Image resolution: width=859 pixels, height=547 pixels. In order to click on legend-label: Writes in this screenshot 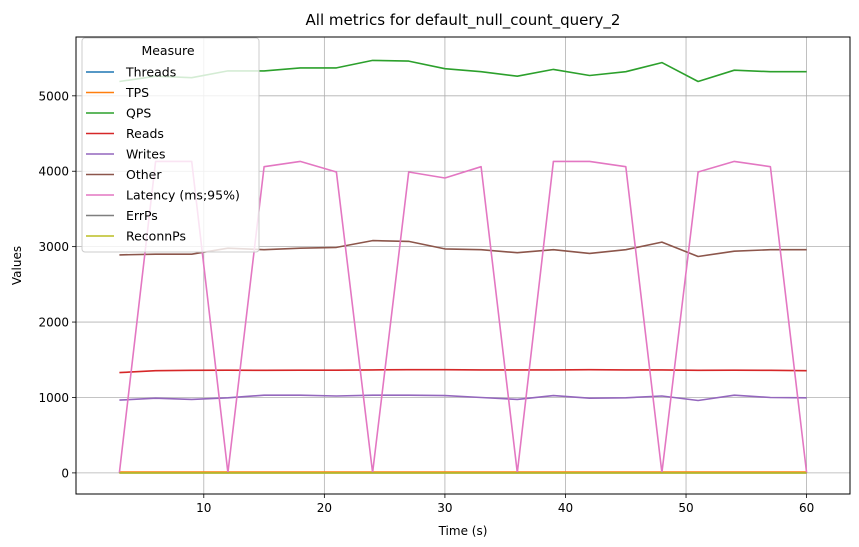, I will do `click(146, 154)`.